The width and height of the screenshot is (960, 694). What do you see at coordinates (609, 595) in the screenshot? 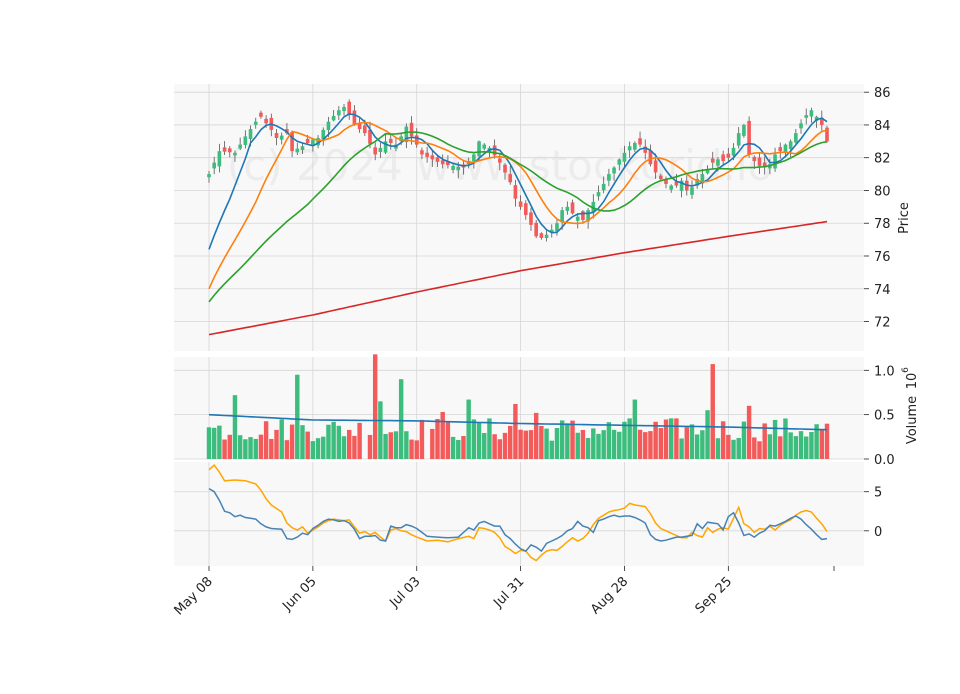
I see `x-tick-label: Aug 28` at bounding box center [609, 595].